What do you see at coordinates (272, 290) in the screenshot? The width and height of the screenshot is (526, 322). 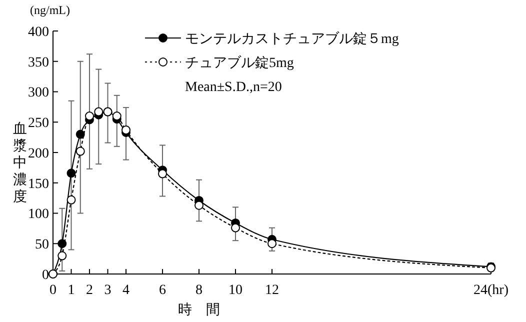 I see `x-tick-label: 12` at bounding box center [272, 290].